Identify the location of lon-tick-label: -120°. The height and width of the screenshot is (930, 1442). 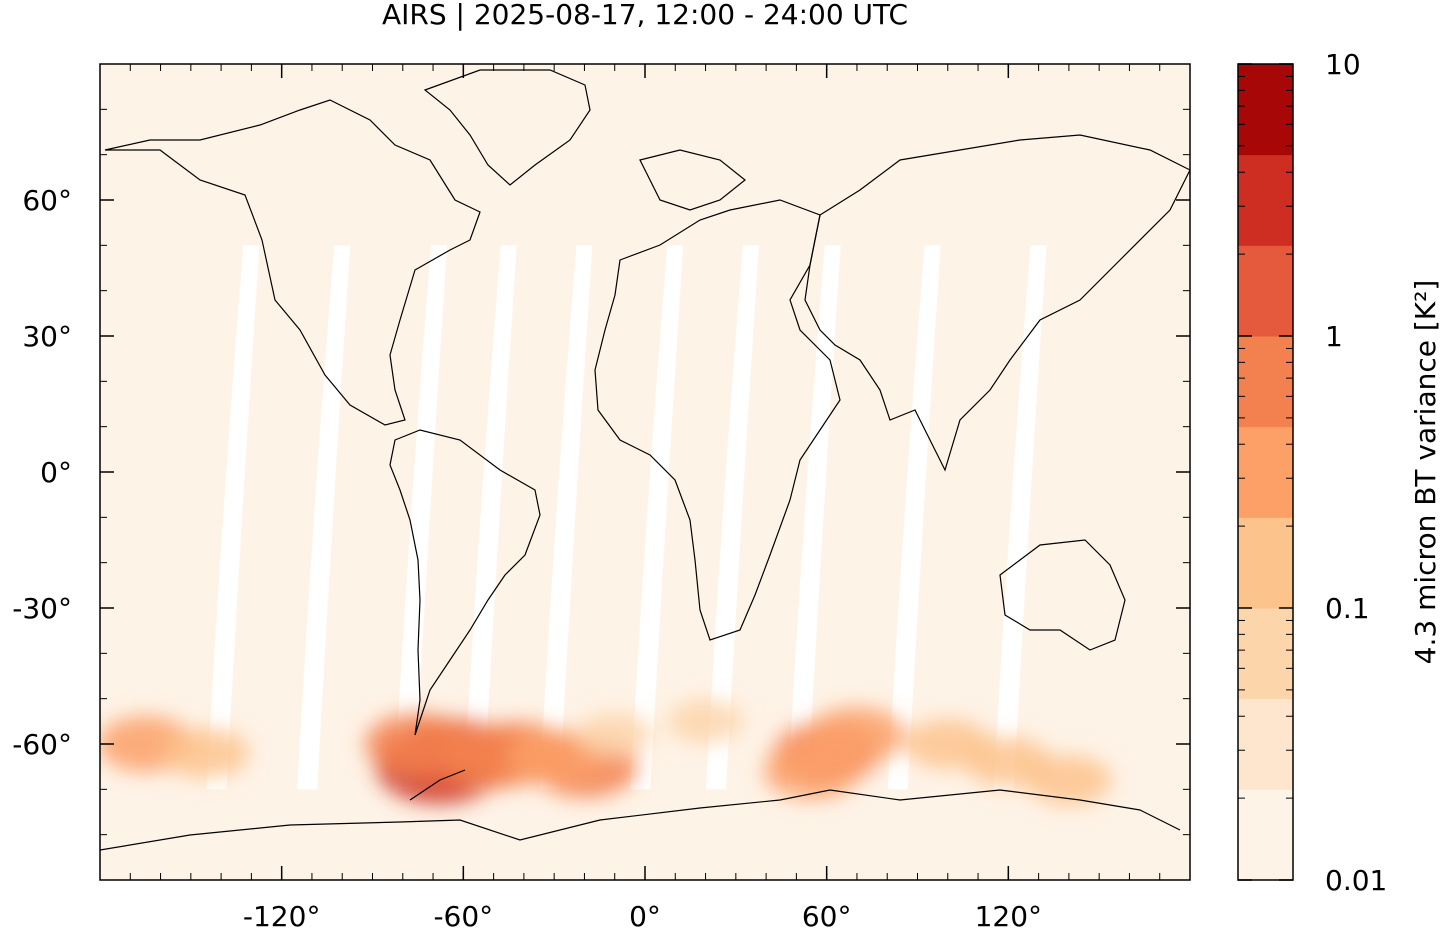
(282, 915).